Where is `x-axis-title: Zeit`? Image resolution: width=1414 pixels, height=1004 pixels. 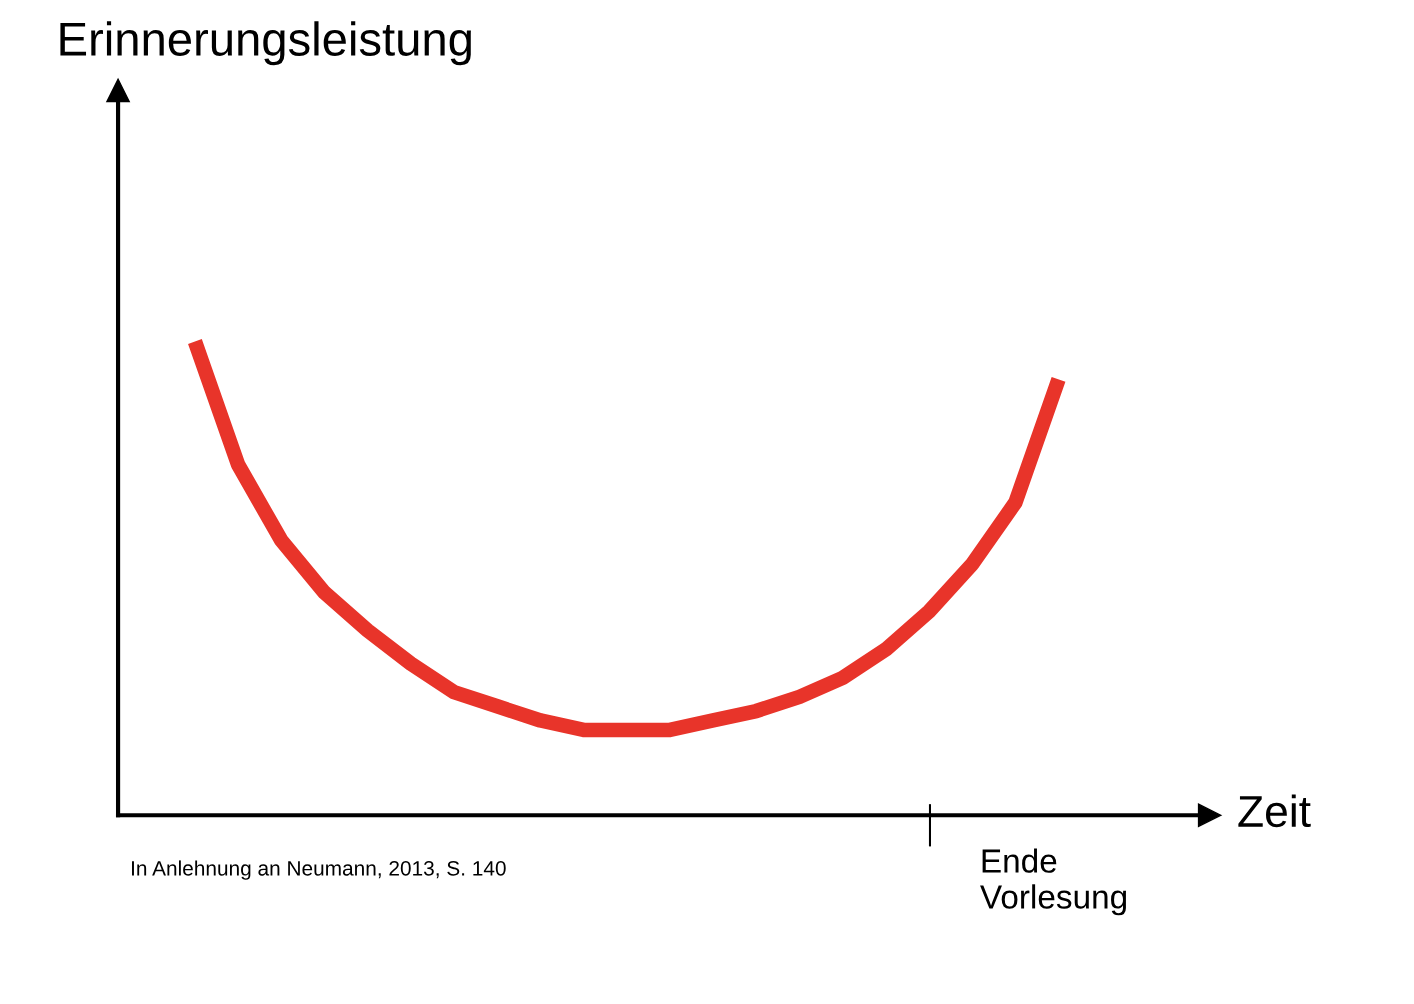 x-axis-title: Zeit is located at coordinates (1274, 811).